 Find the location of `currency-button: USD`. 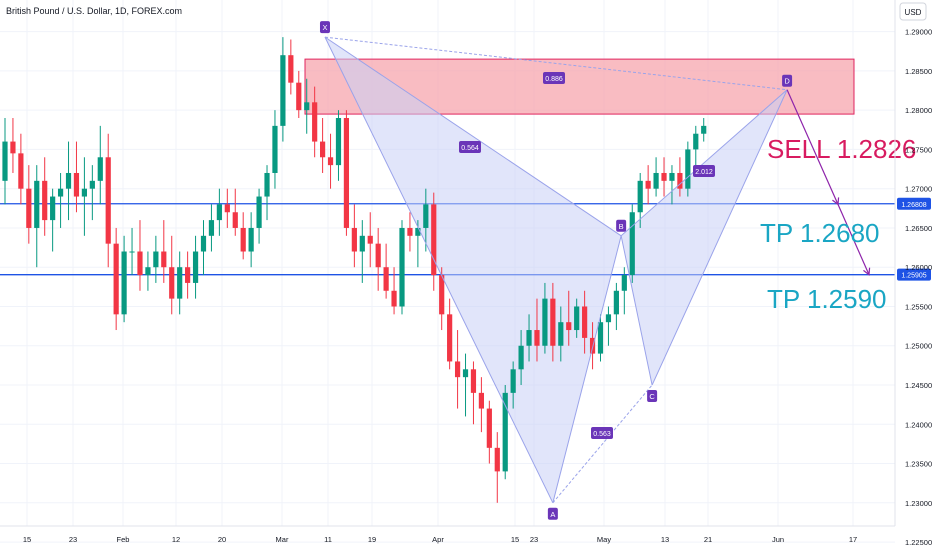

currency-button: USD is located at coordinates (913, 11).